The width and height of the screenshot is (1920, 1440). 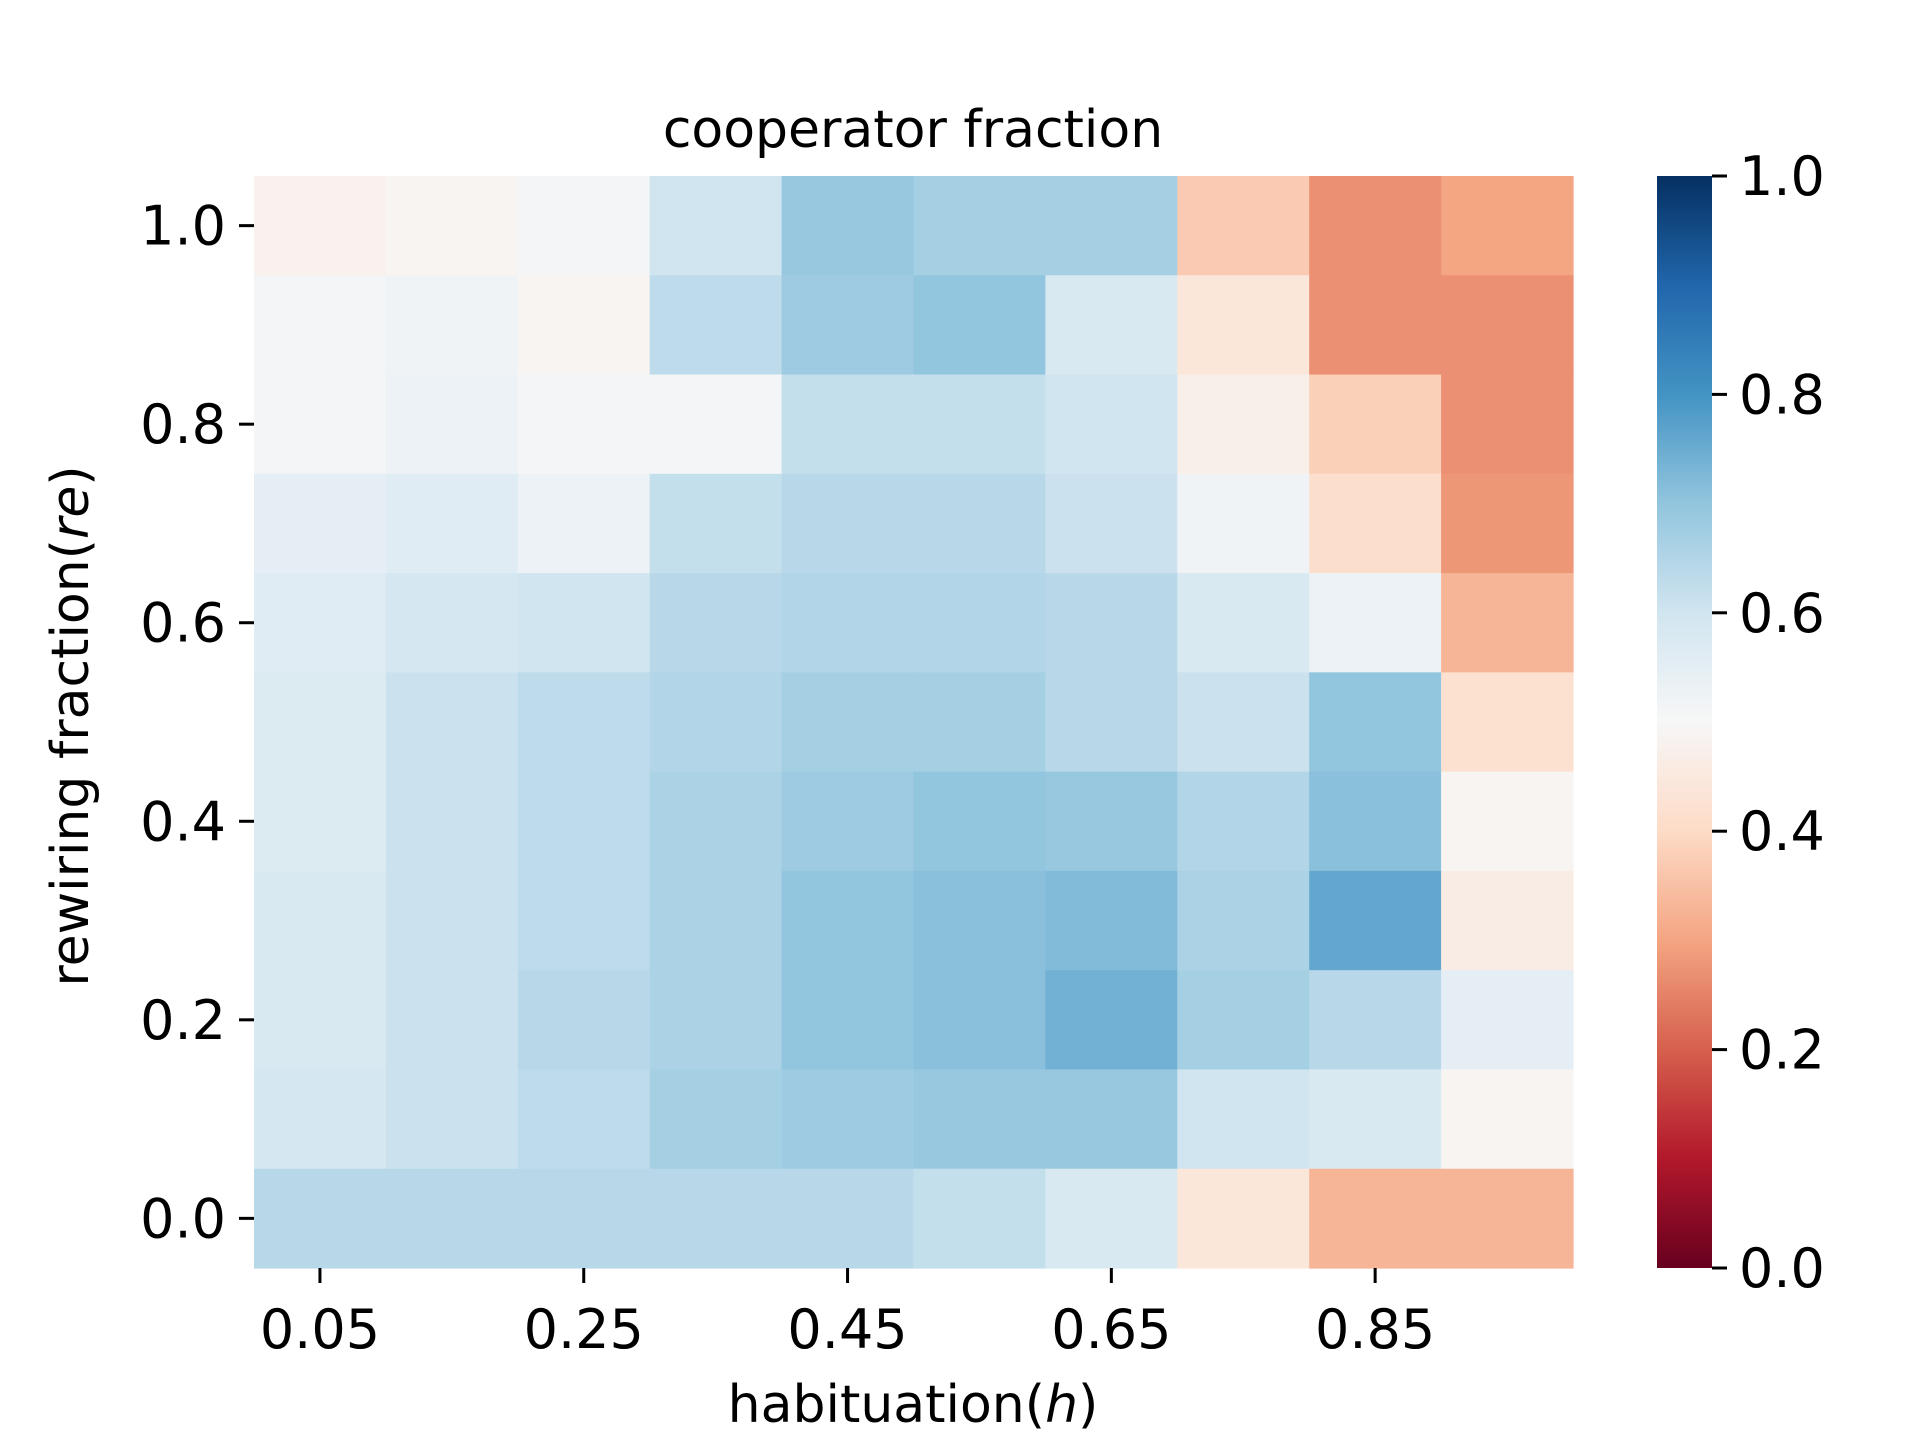 I want to click on x-axis-label: habituation(h), so click(x=913, y=1405).